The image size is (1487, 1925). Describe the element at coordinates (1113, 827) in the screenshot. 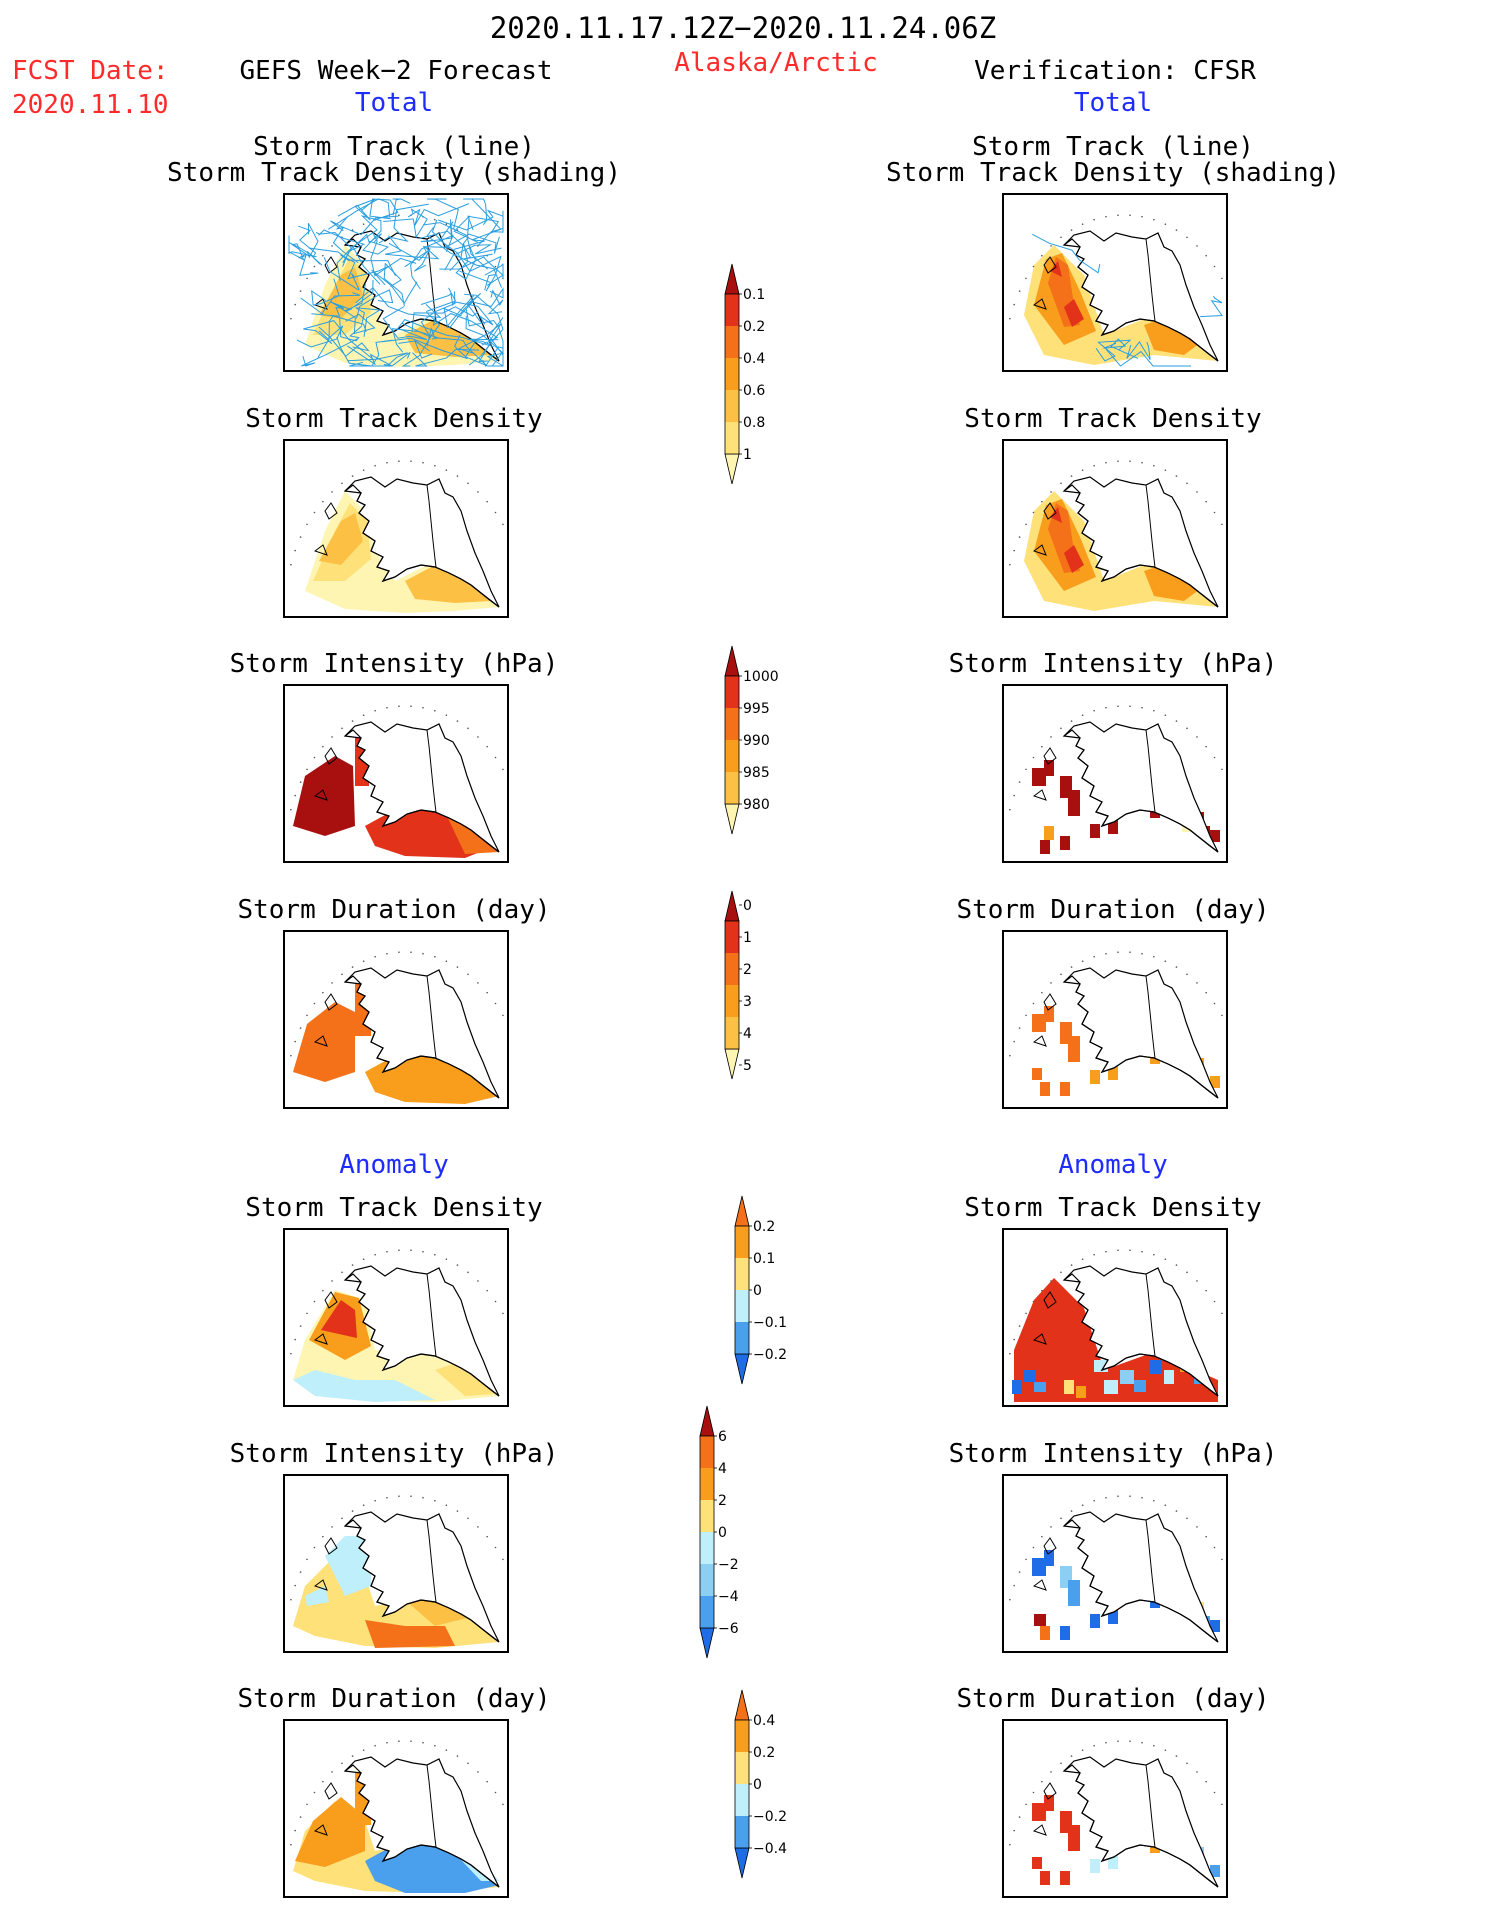

I see `intensity-block` at that location.